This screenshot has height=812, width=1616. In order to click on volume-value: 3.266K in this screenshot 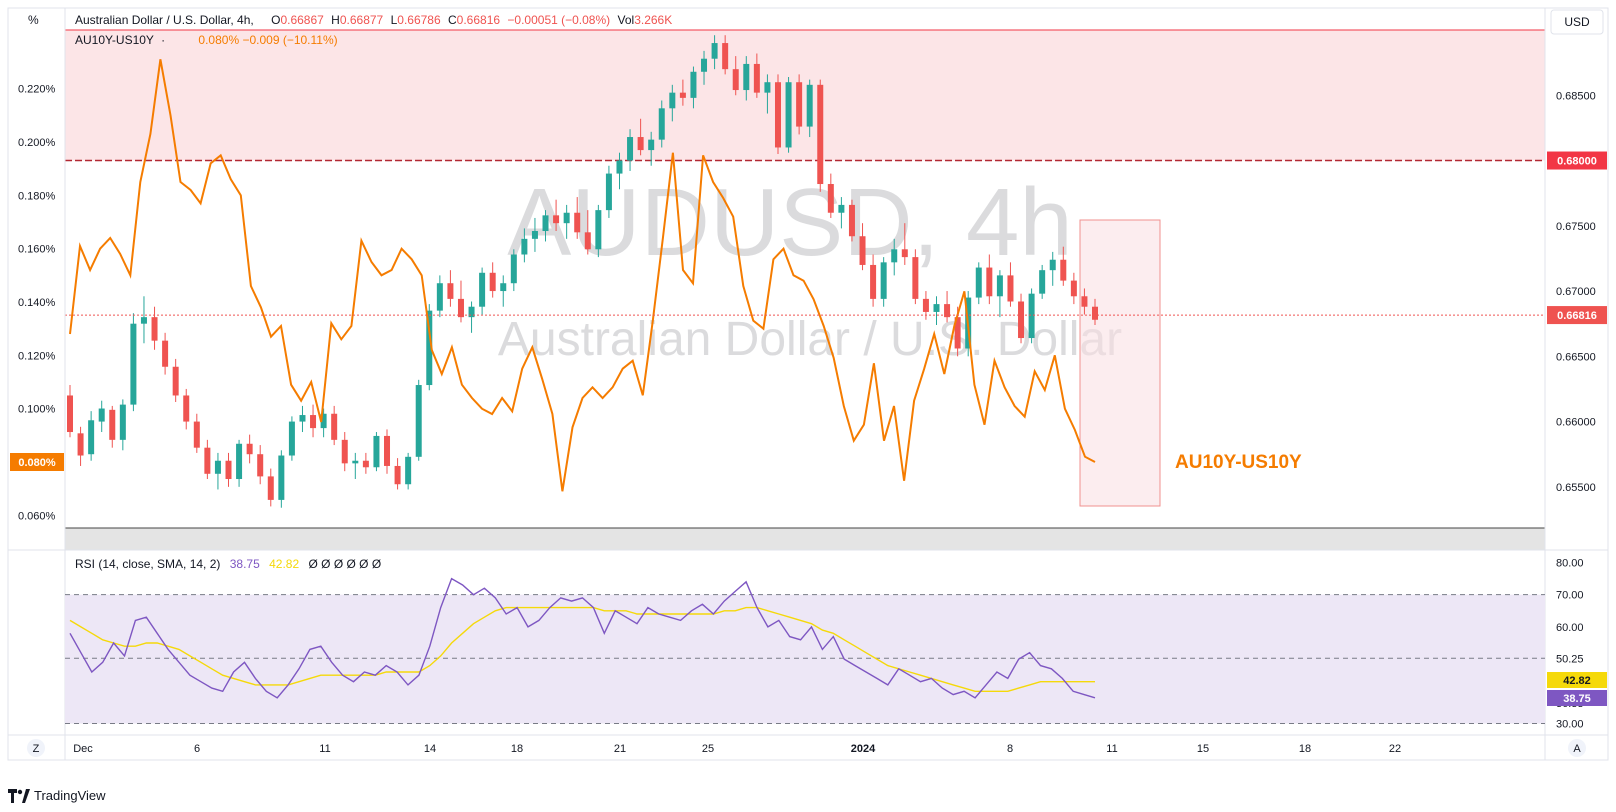, I will do `click(653, 20)`.